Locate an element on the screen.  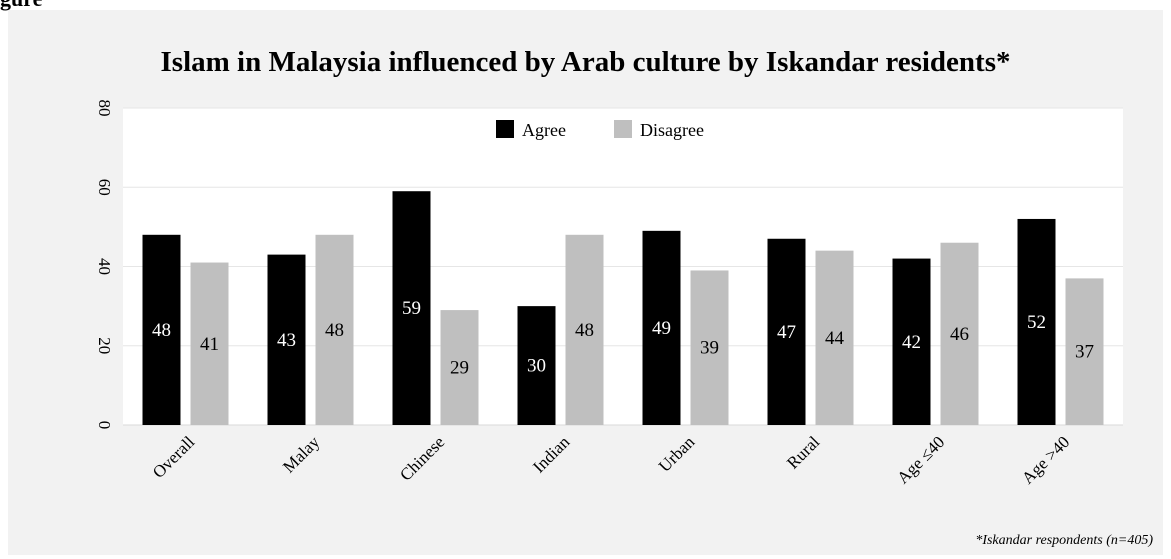
data-label: 37 is located at coordinates (1084, 352).